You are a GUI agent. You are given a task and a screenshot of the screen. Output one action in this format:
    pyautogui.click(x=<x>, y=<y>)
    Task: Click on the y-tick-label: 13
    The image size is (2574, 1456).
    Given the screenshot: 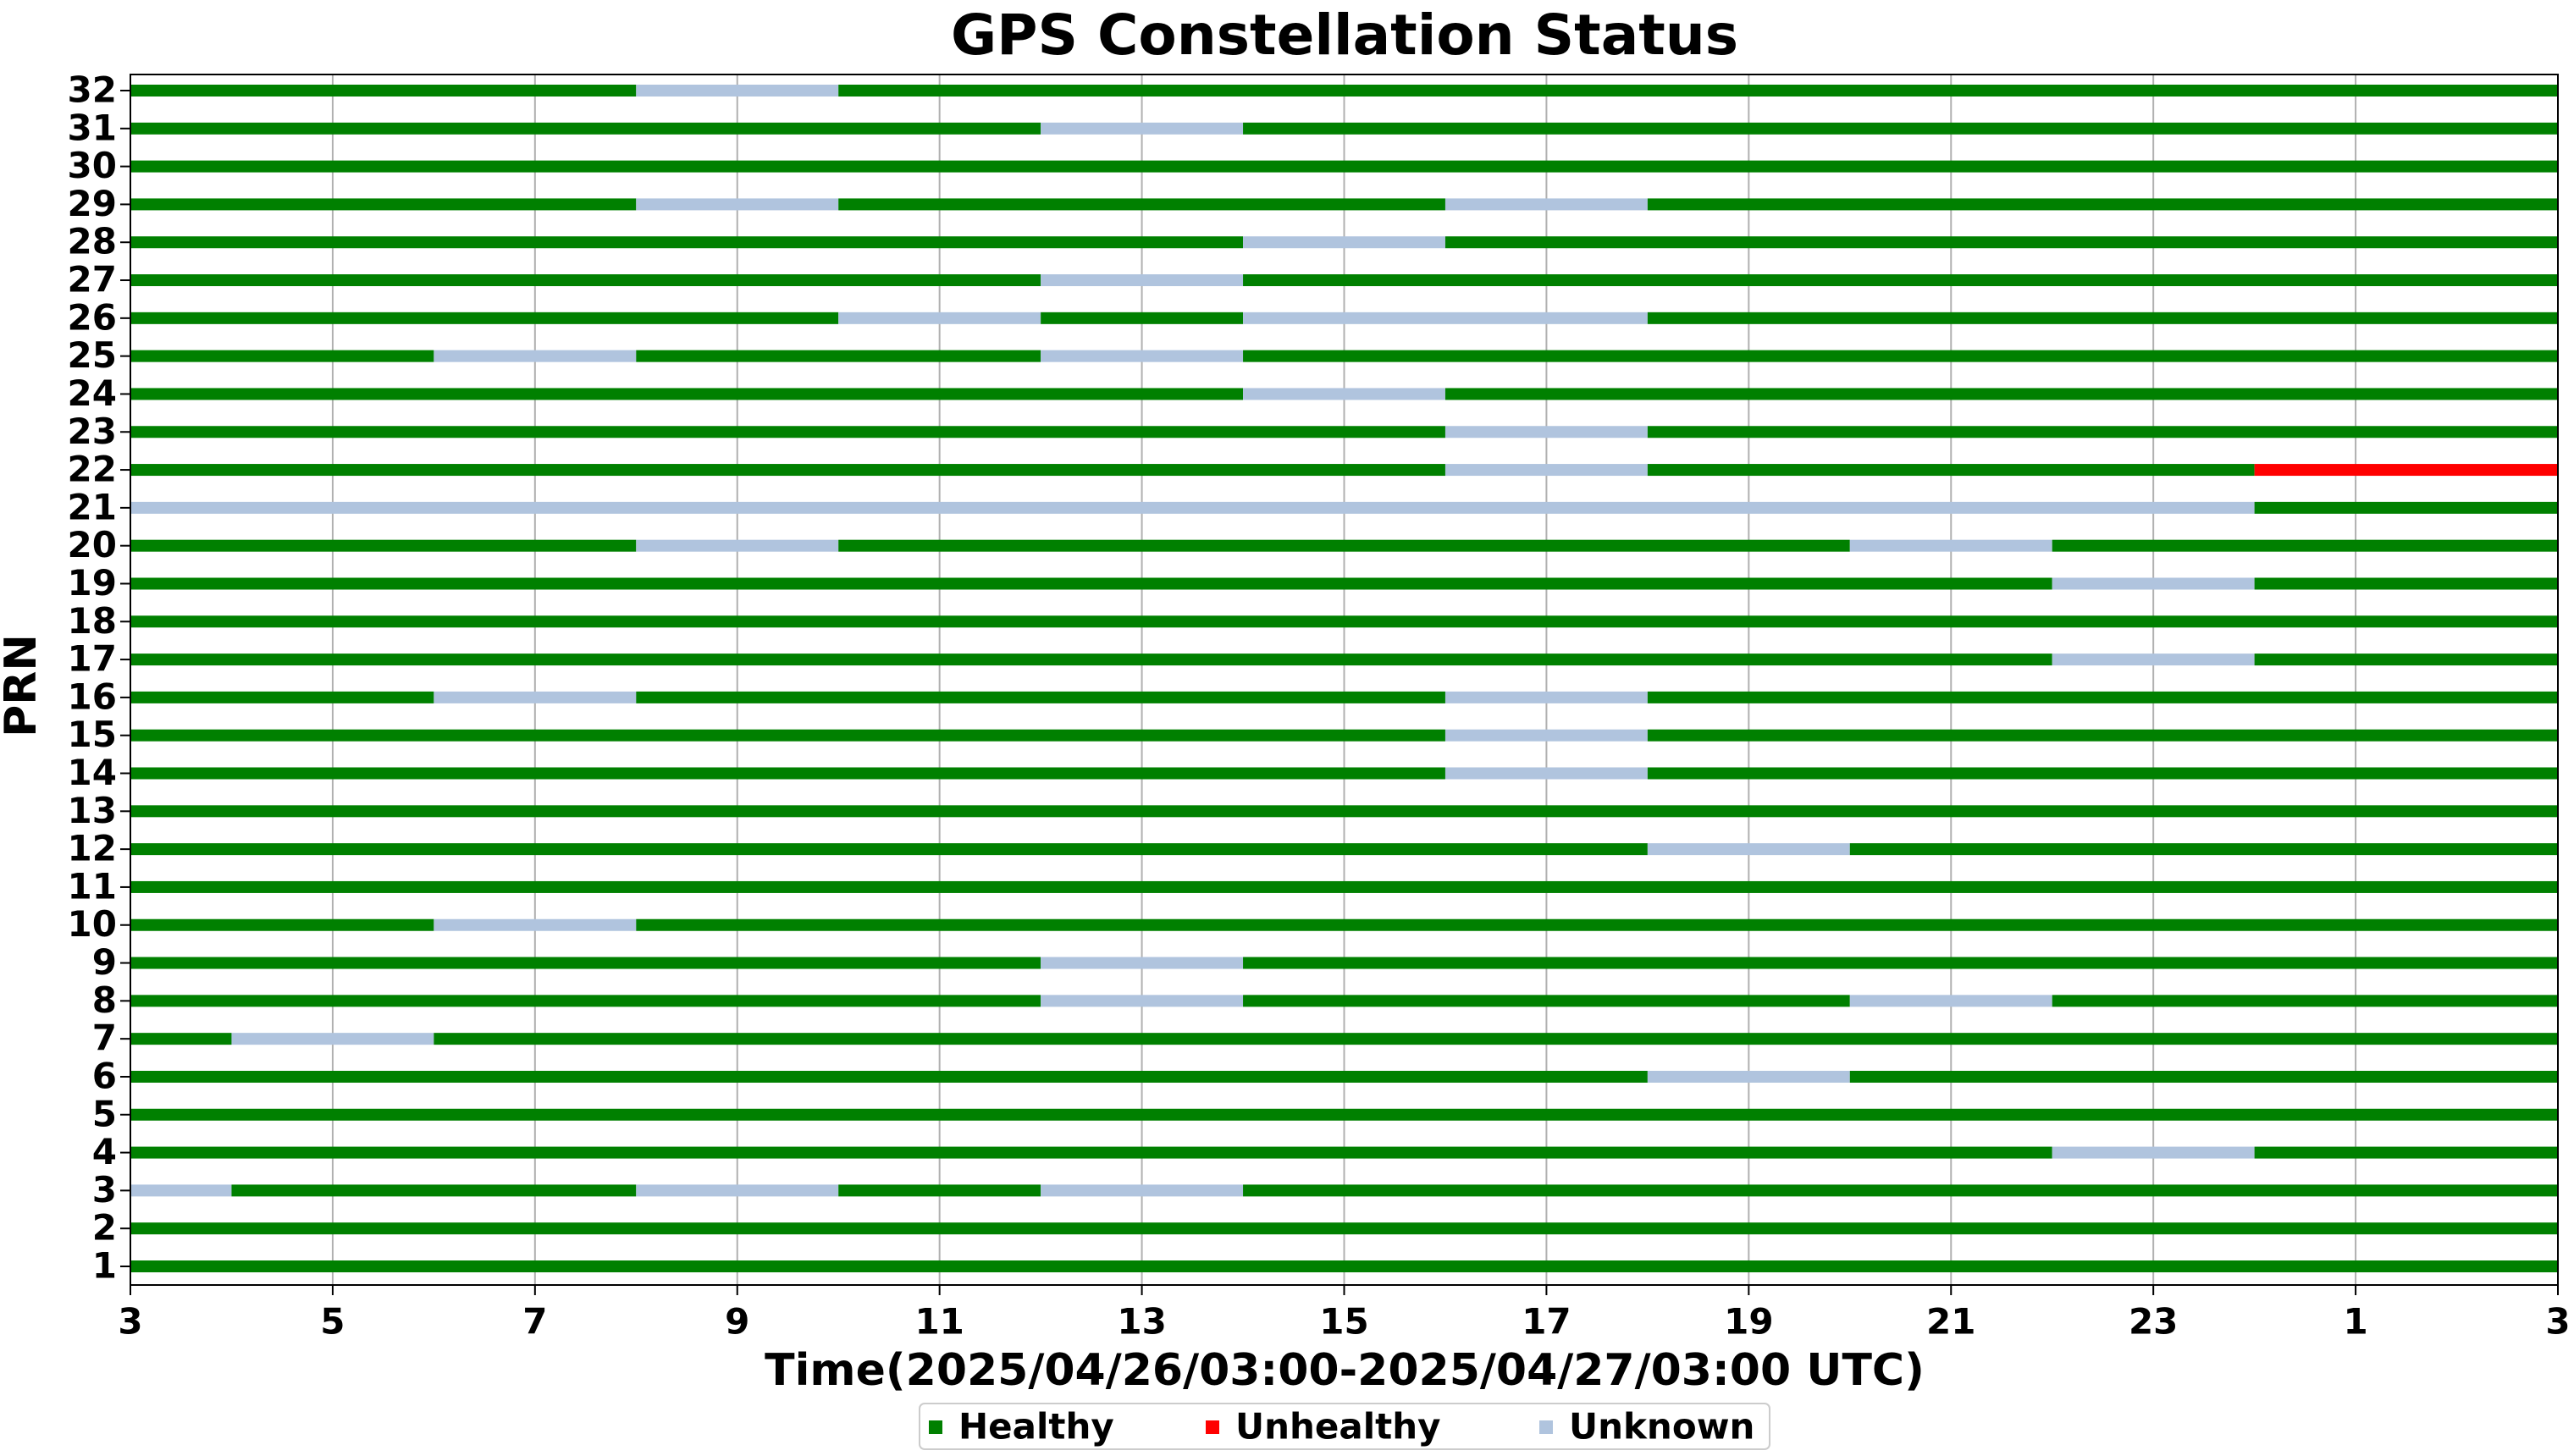 What is the action you would take?
    pyautogui.click(x=92, y=810)
    